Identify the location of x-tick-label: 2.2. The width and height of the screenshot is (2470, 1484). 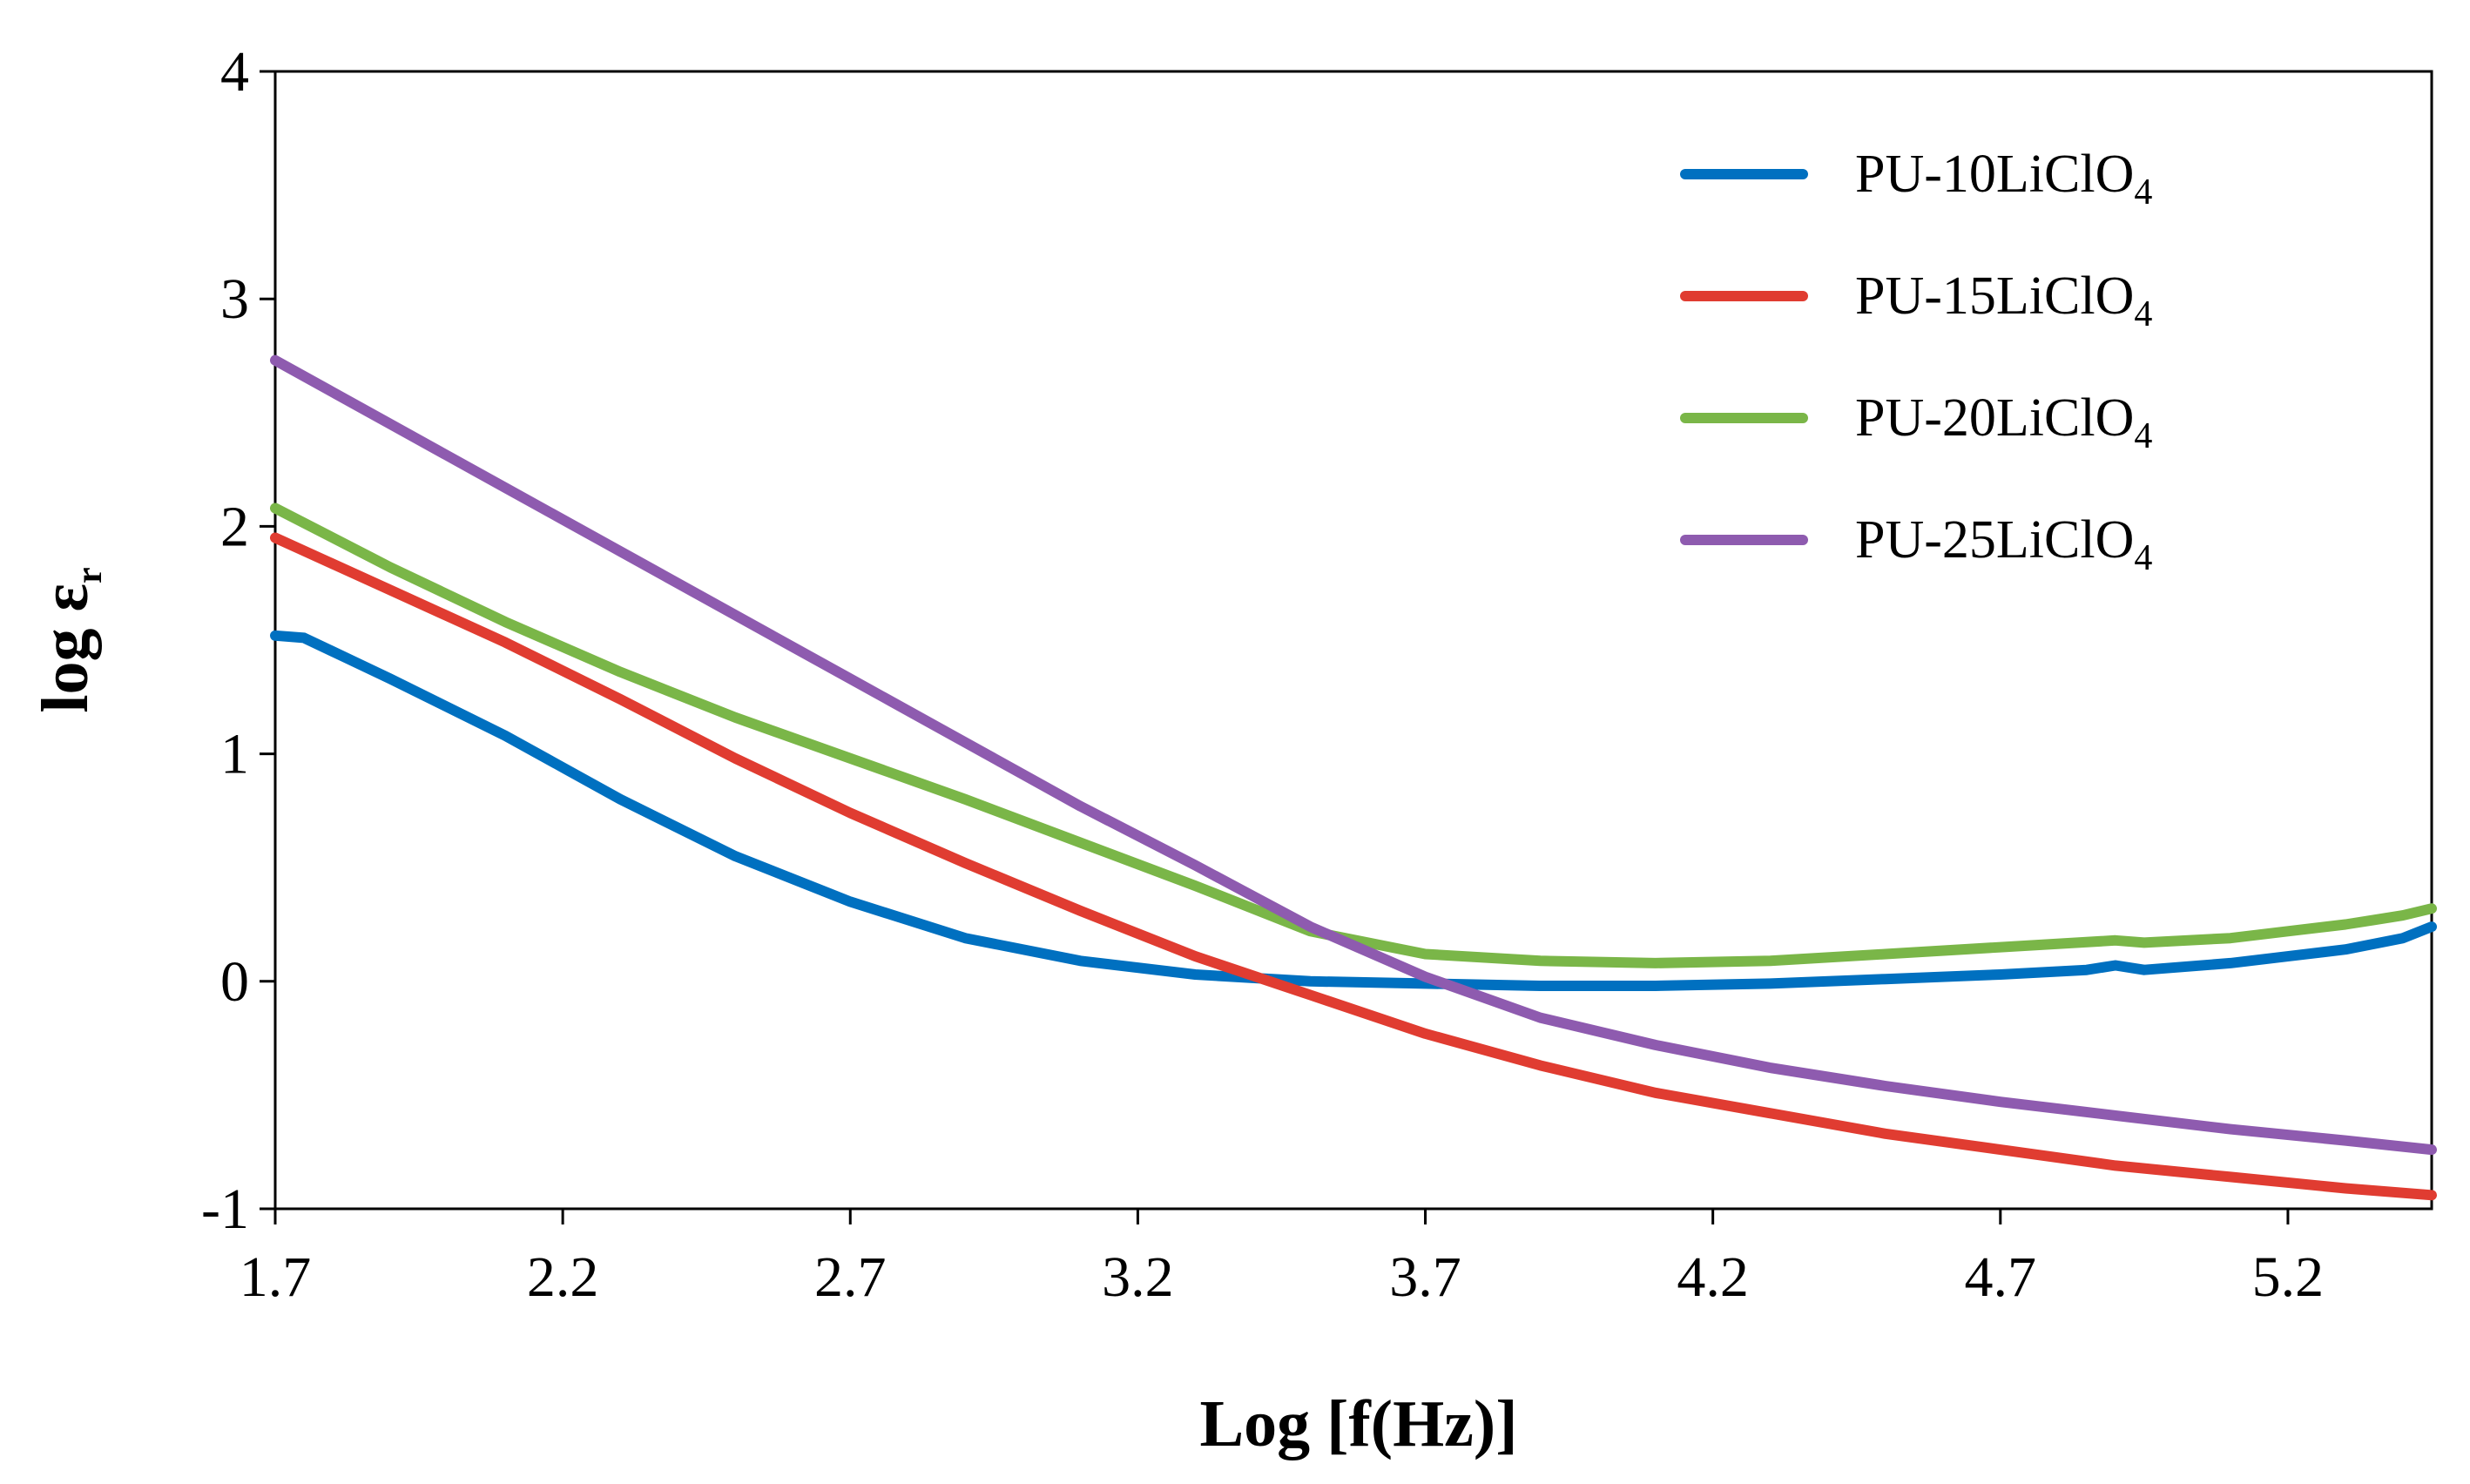
(563, 1277).